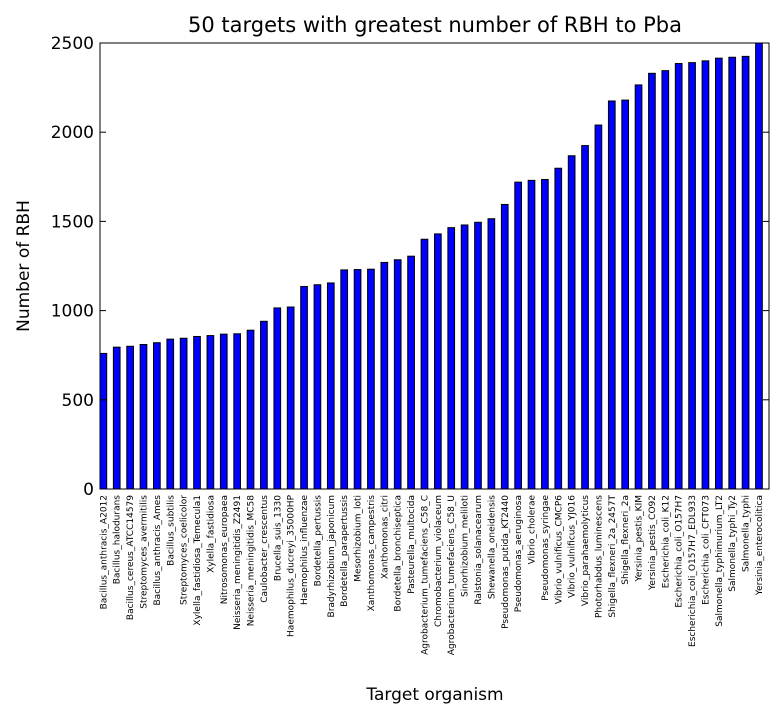  Describe the element at coordinates (72, 133) in the screenshot. I see `y-tick-label: 2000` at that location.